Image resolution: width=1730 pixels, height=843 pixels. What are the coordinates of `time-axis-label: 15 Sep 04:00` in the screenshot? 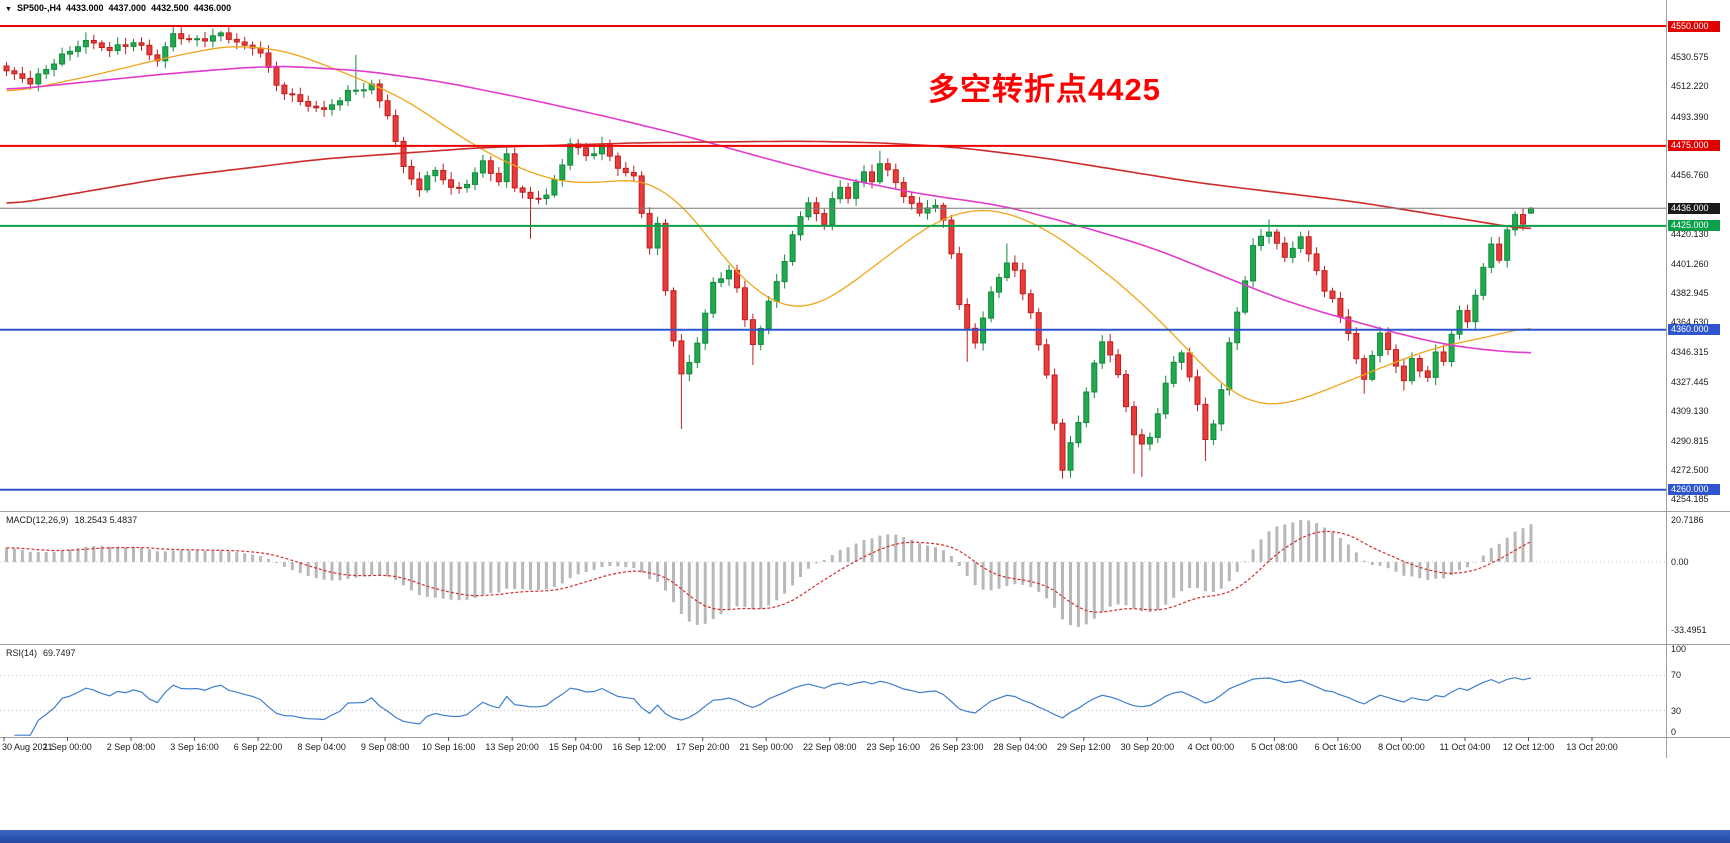 It's located at (575, 747).